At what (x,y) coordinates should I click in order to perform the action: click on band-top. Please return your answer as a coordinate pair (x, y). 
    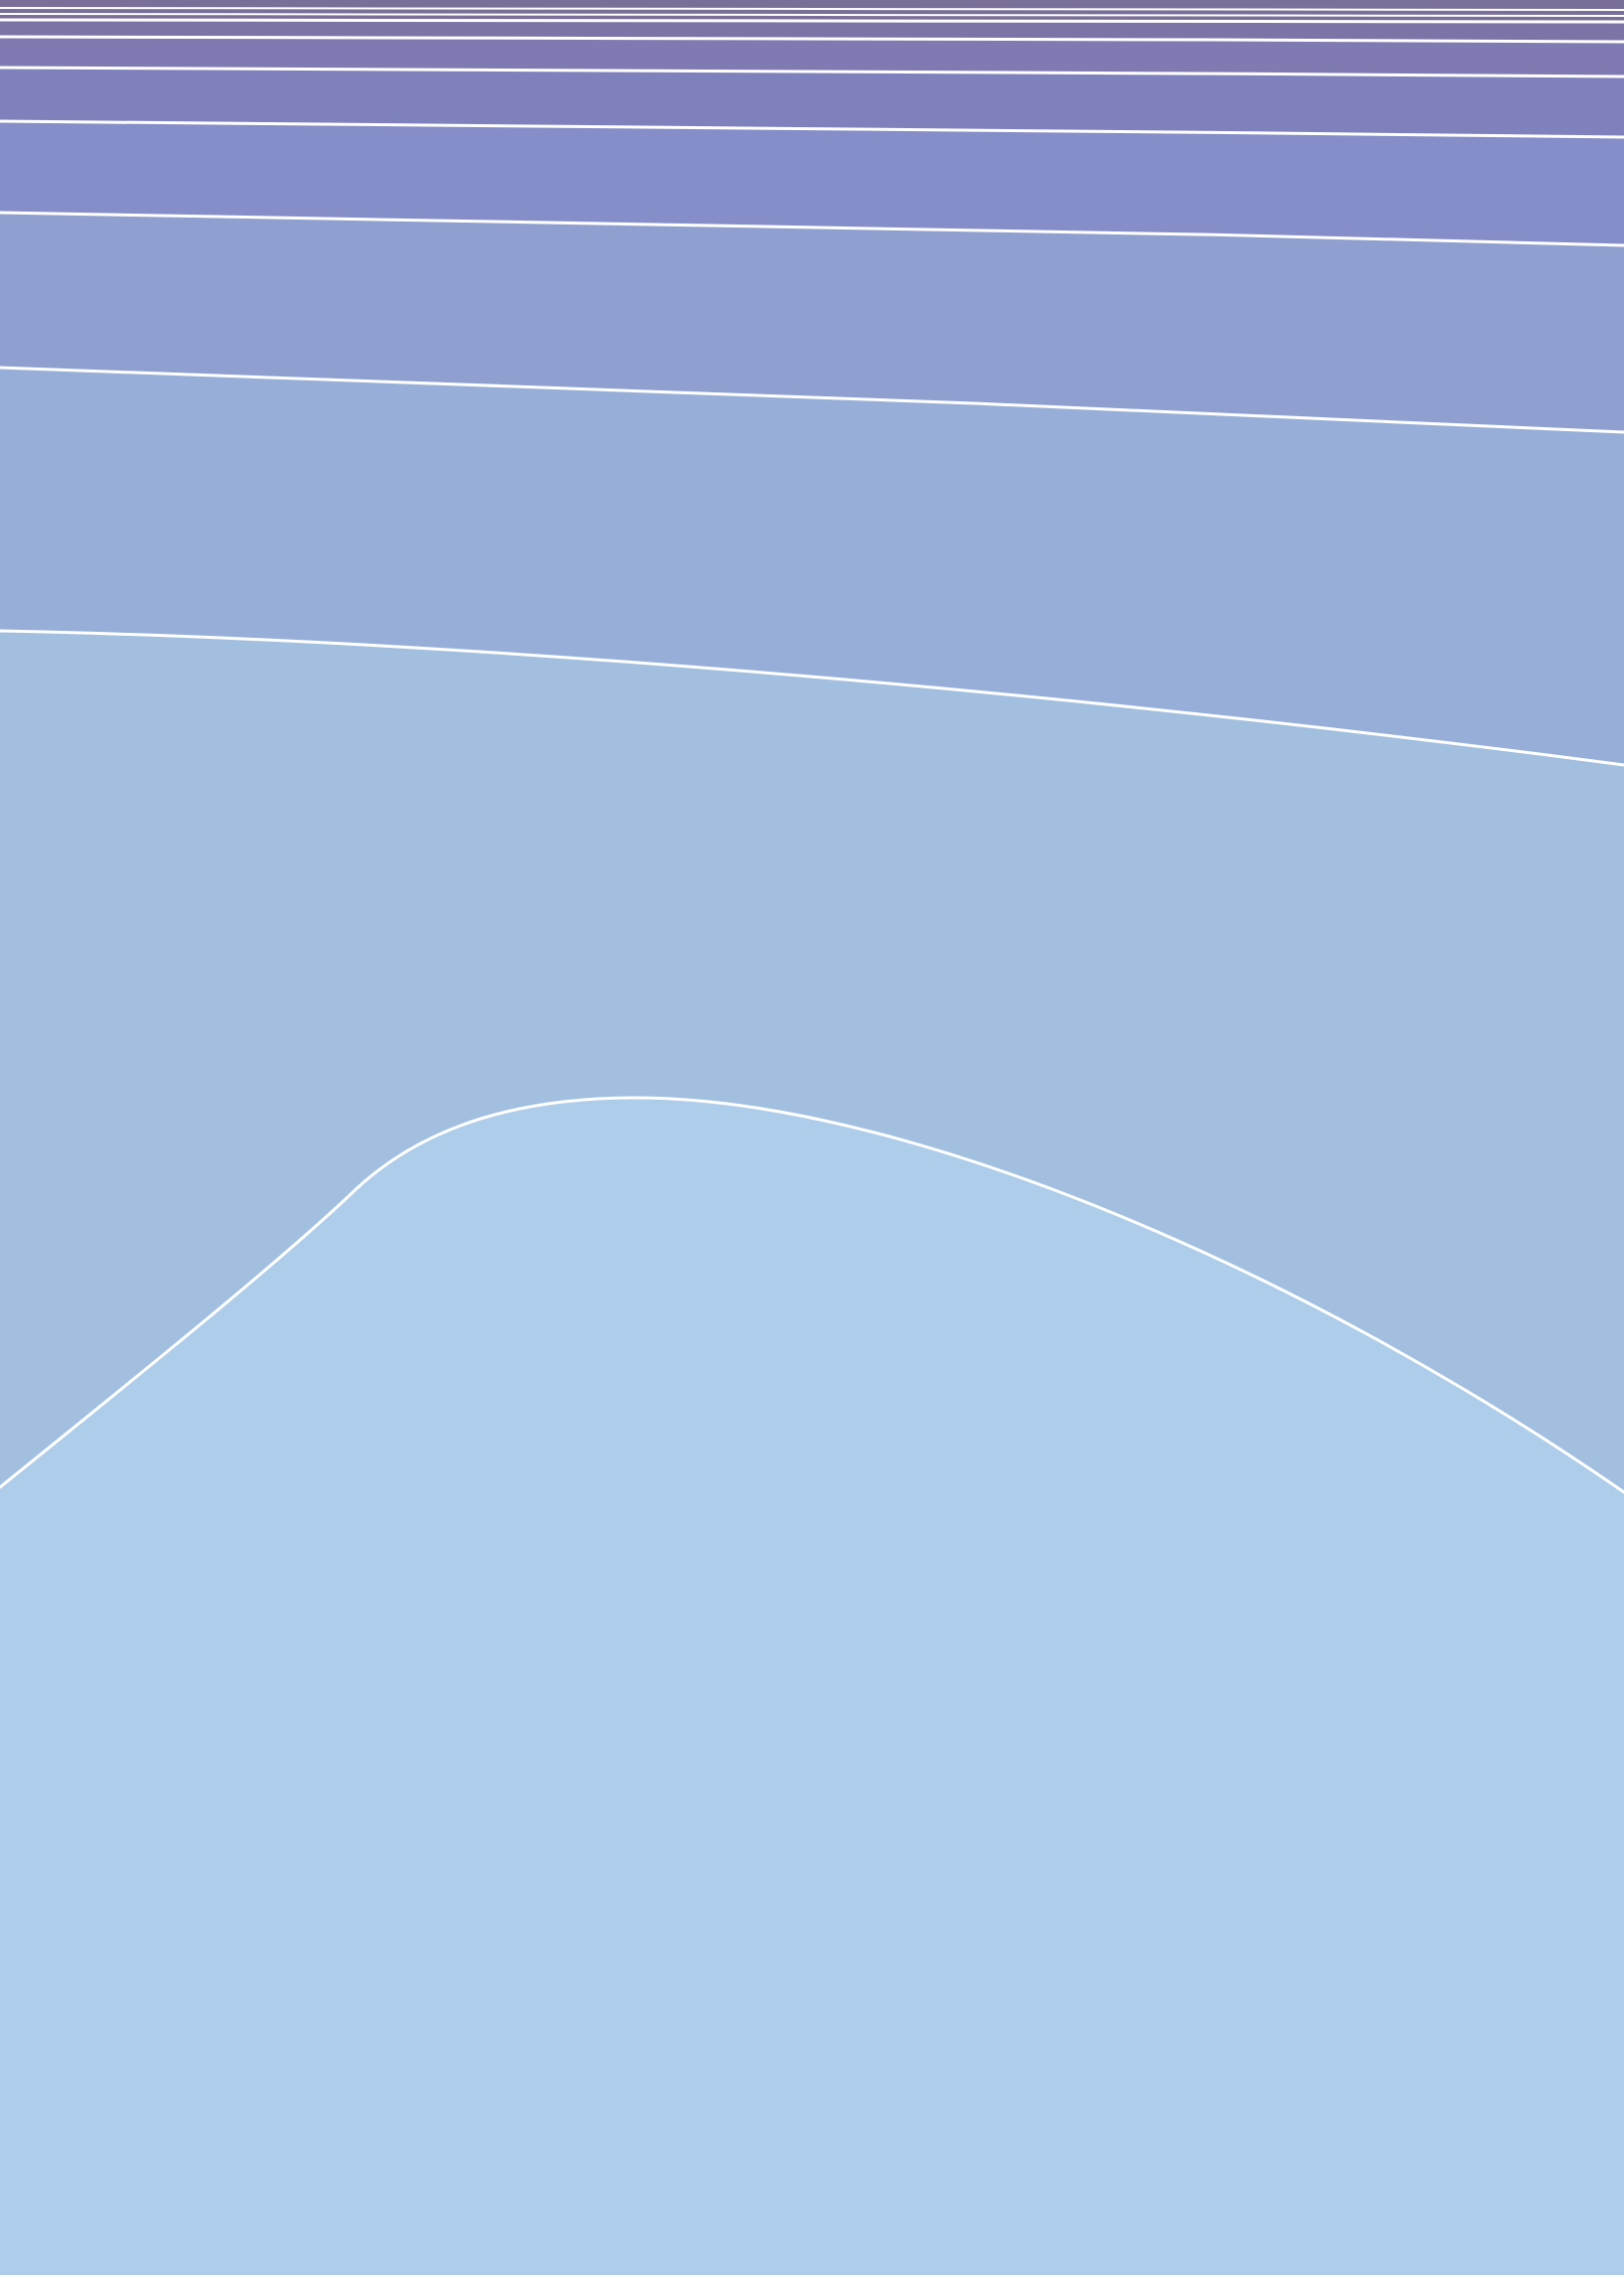
    Looking at the image, I should click on (812, 11).